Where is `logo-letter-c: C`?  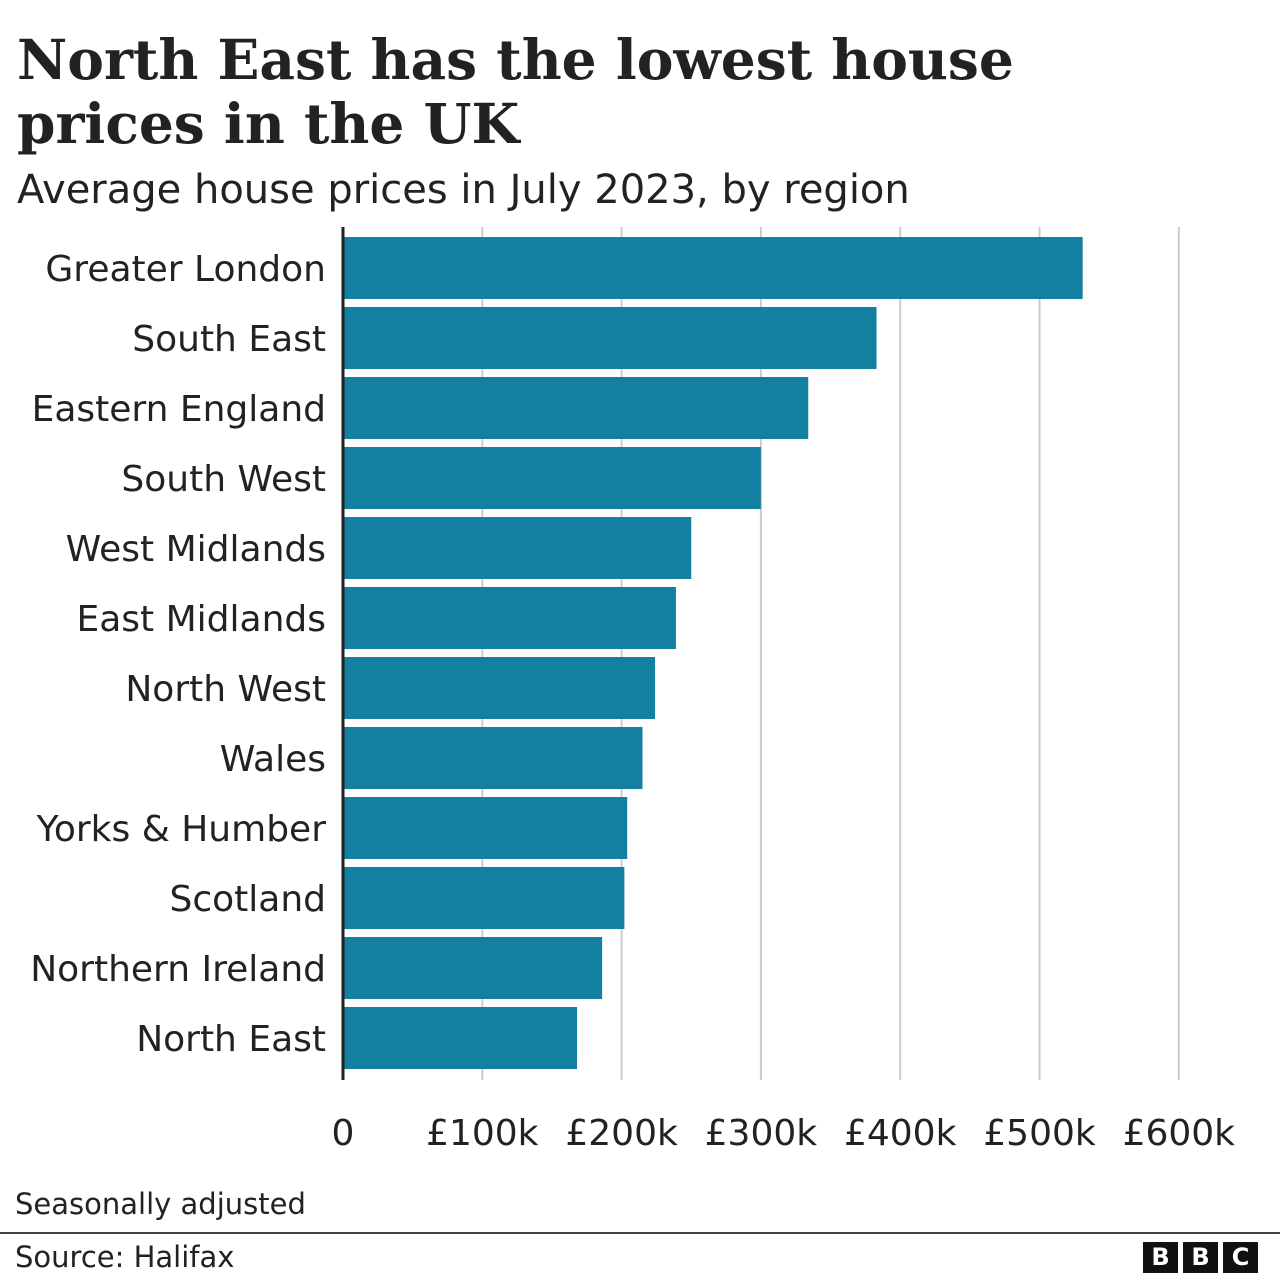 logo-letter-c: C is located at coordinates (1240, 1257).